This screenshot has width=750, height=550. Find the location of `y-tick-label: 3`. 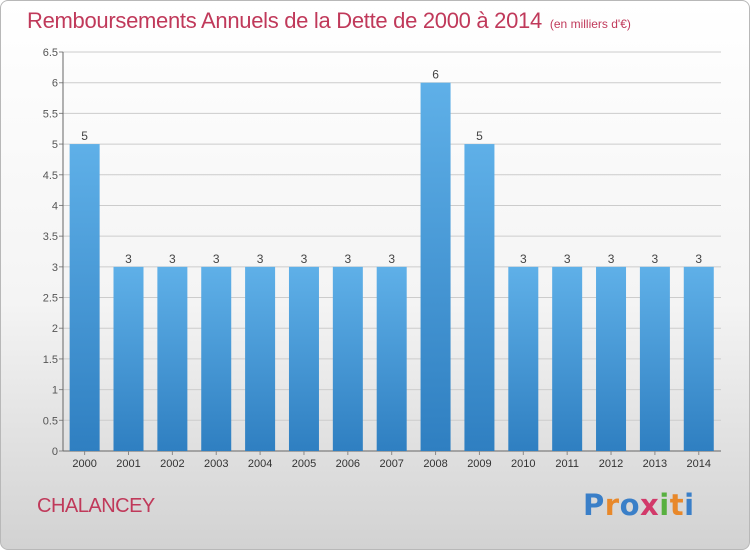

y-tick-label: 3 is located at coordinates (55, 268).